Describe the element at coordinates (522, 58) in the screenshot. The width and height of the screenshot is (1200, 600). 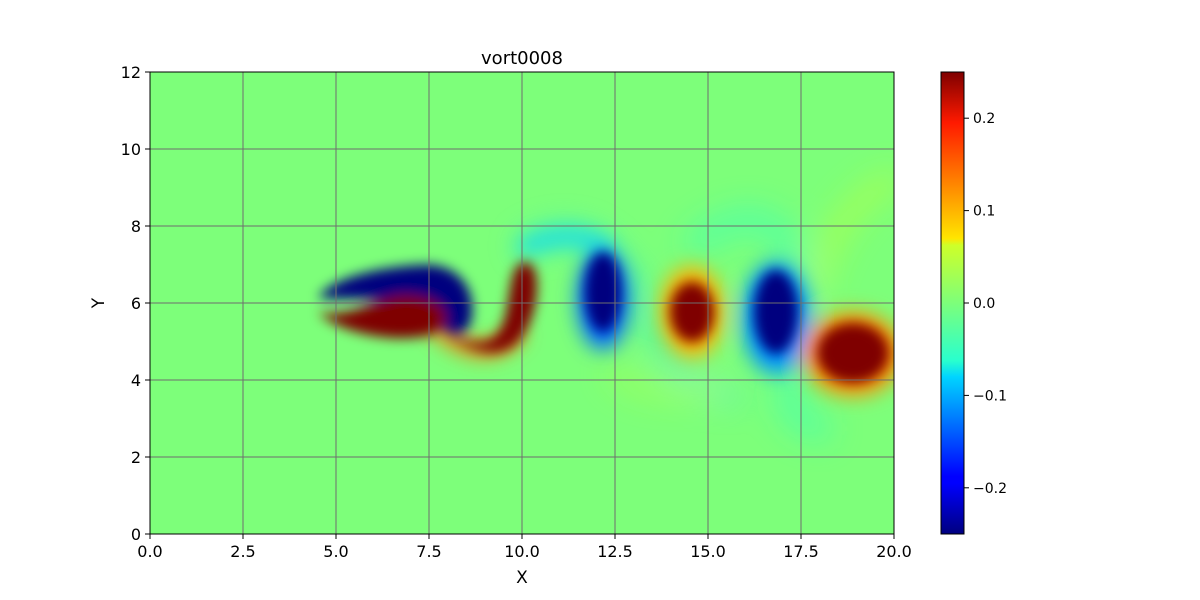
I see `chart-title: vort0008` at that location.